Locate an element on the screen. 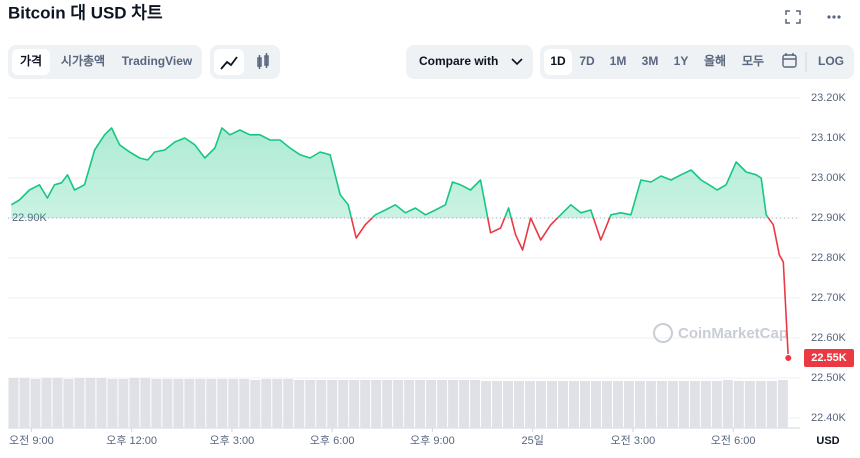 This screenshot has width=860, height=458. watermark-logo is located at coordinates (663, 333).